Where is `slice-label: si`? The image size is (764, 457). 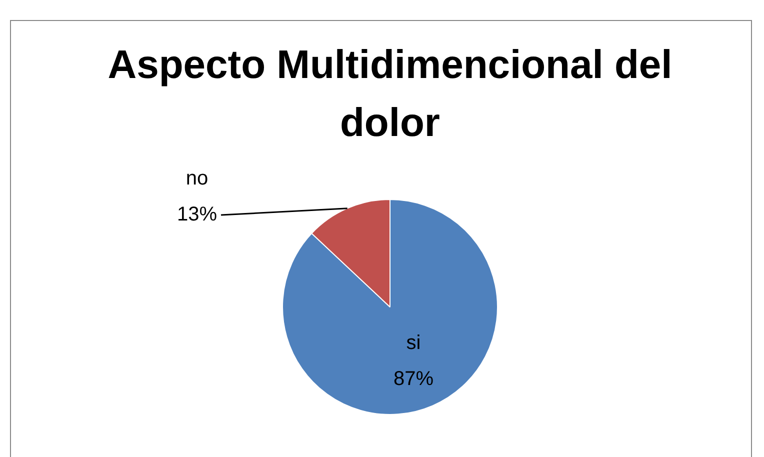
slice-label: si is located at coordinates (413, 343).